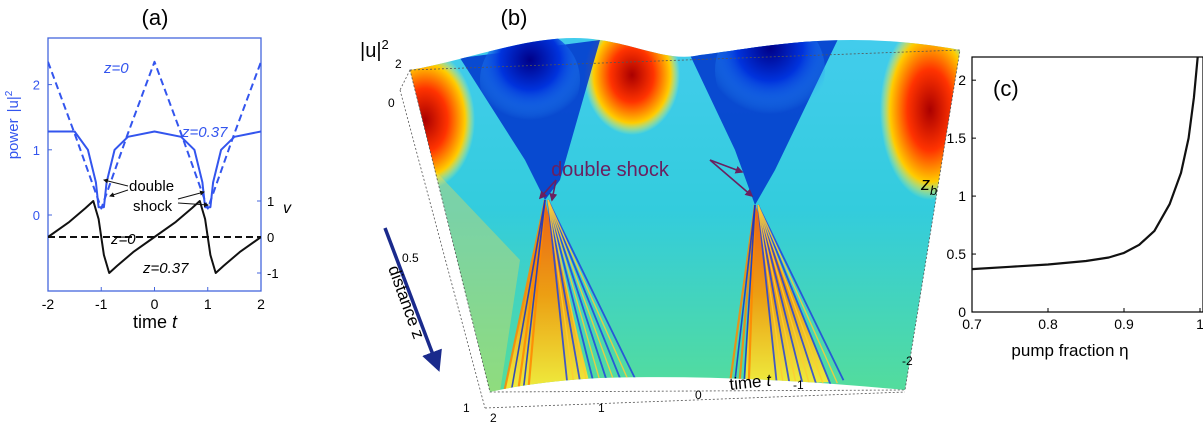  I want to click on panel-c-ytick-label: 1.5, so click(957, 138).